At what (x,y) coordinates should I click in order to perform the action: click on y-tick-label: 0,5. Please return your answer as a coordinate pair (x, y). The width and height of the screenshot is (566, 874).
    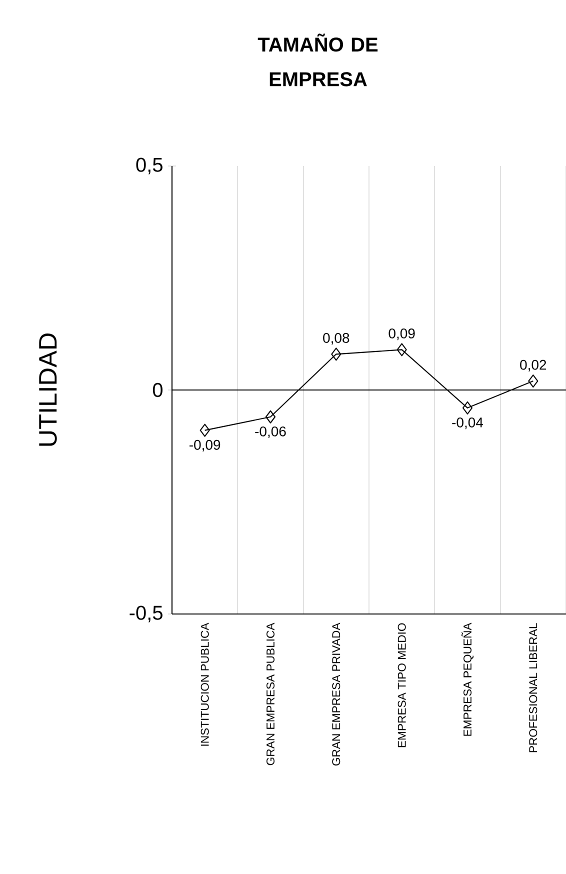
    Looking at the image, I should click on (149, 166).